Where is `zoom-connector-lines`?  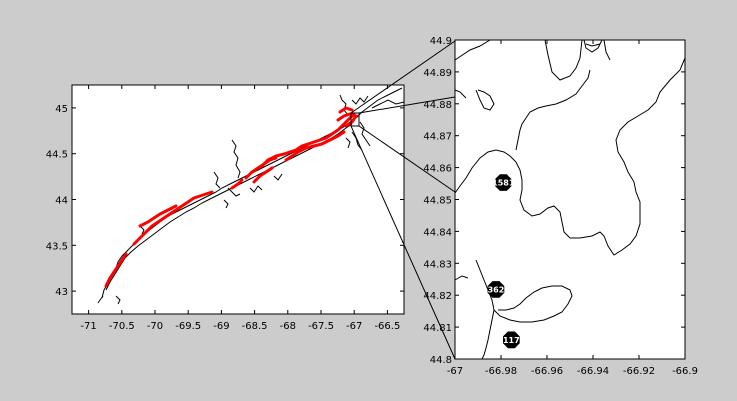
zoom-connector-lines is located at coordinates (403, 200).